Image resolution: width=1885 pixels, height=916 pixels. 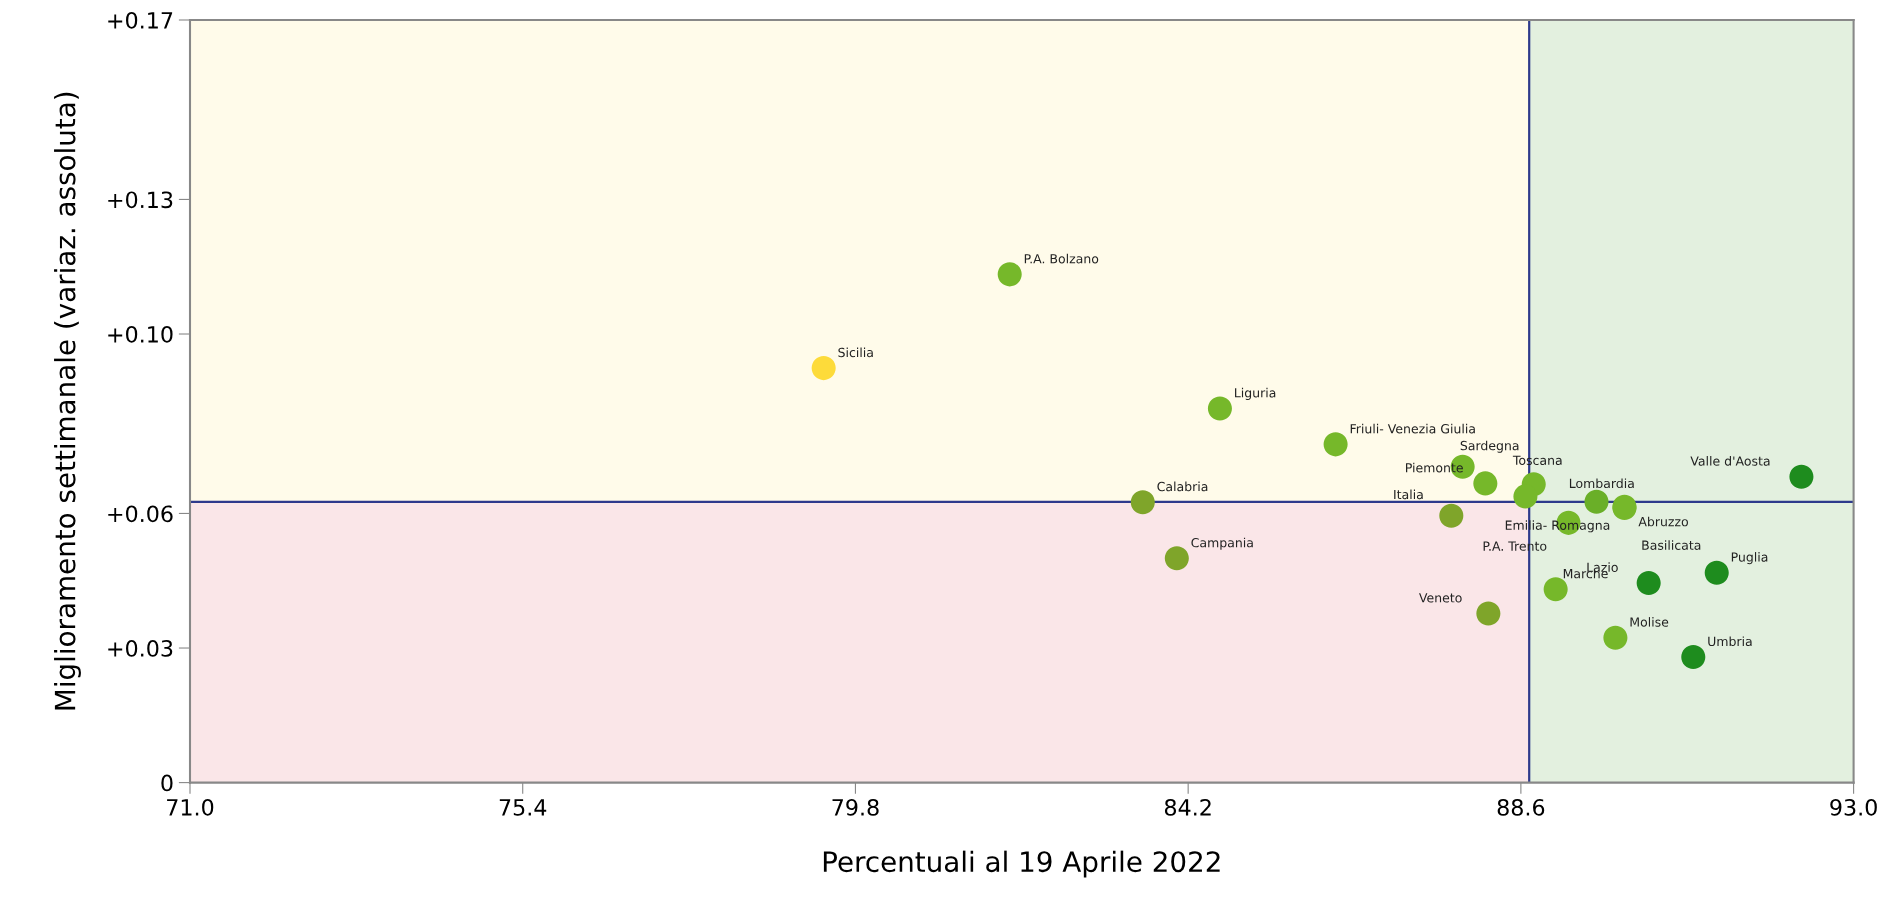 I want to click on data-label: Liguria, so click(x=1255, y=393).